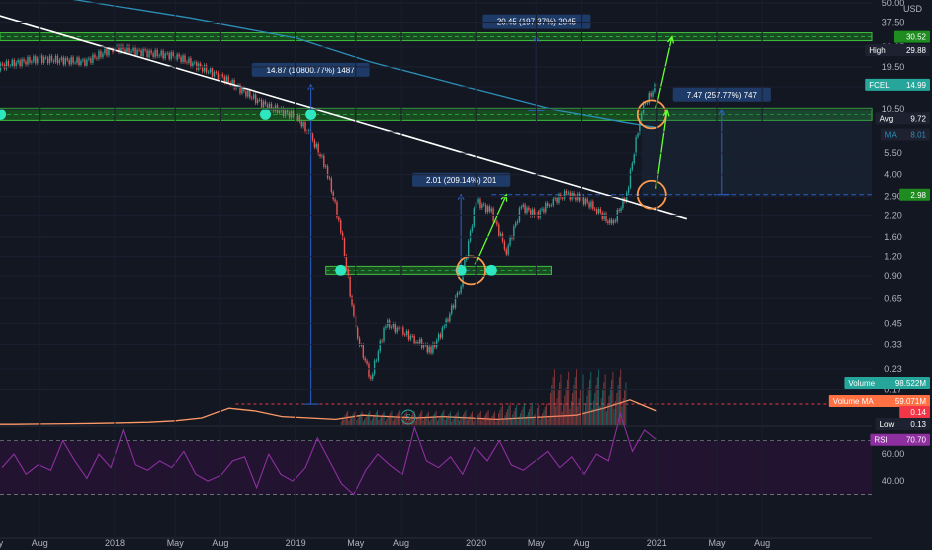  Describe the element at coordinates (879, 401) in the screenshot. I see `volume-ma-tag: Volume MA 59.071M` at that location.